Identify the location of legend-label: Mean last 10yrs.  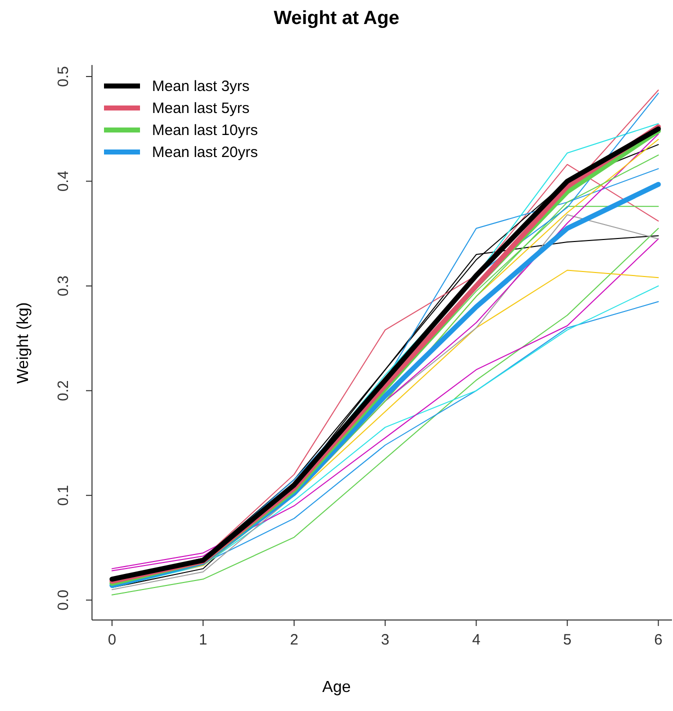
(205, 130).